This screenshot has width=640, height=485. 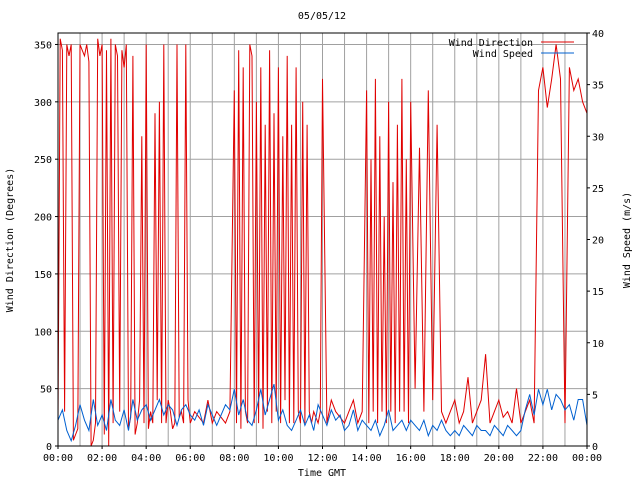 I want to click on legend-label-direction: Wind Direction, so click(x=491, y=43).